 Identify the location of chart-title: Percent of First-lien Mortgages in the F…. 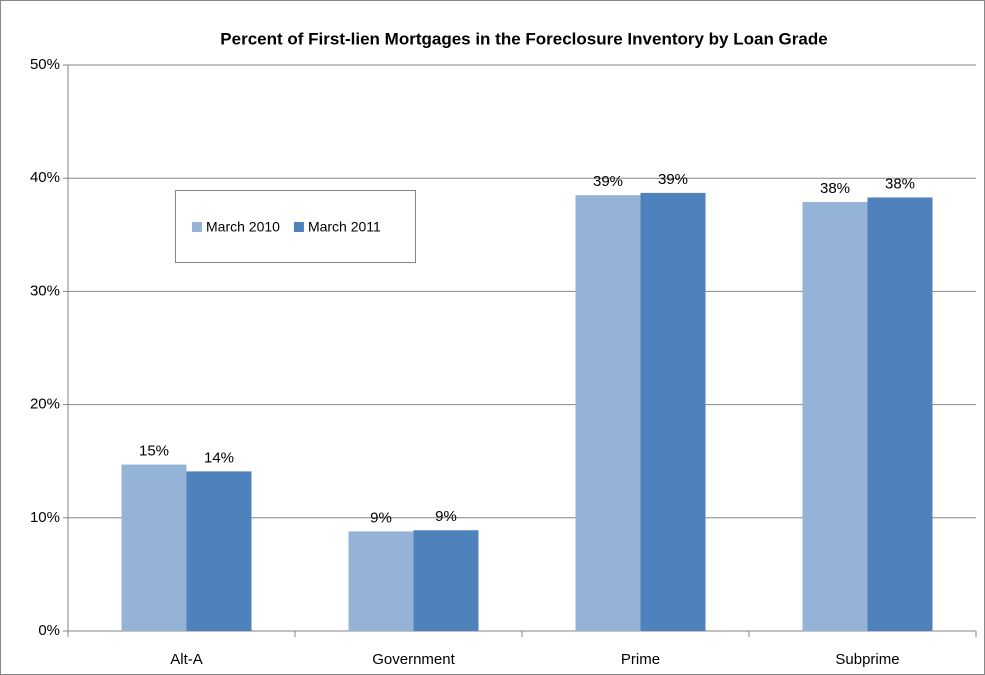
(523, 38).